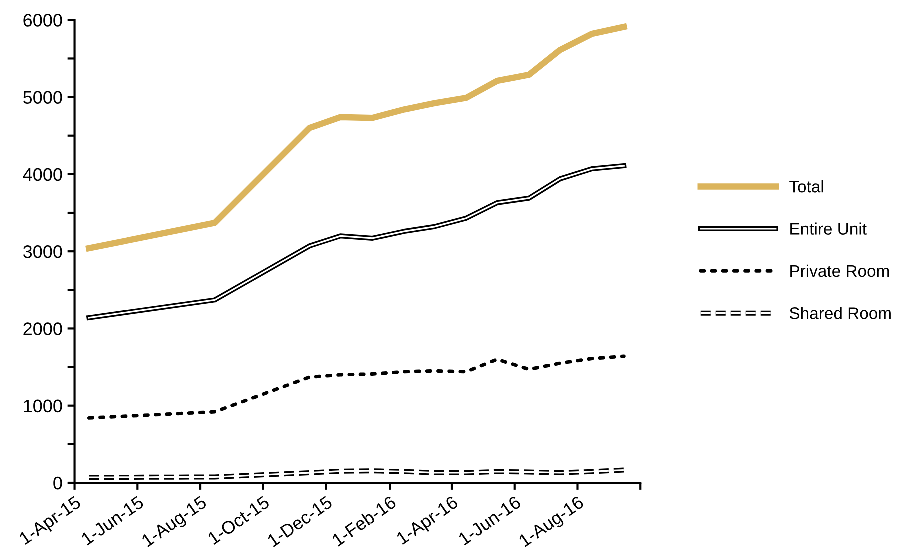 This screenshot has width=901, height=560. I want to click on legend-label: Total, so click(807, 186).